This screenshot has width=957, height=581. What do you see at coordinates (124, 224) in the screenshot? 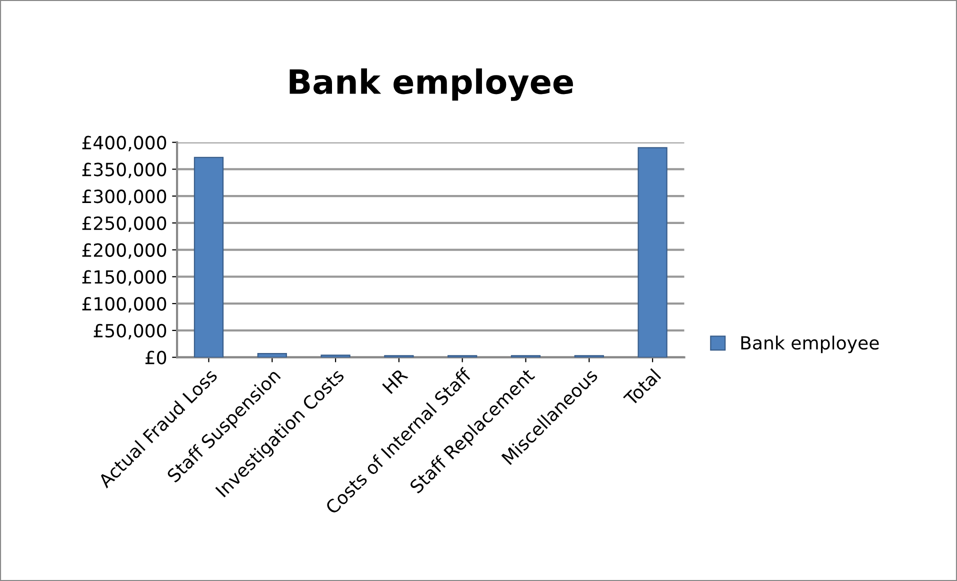
I see `y-tick-label: £250,000` at bounding box center [124, 224].